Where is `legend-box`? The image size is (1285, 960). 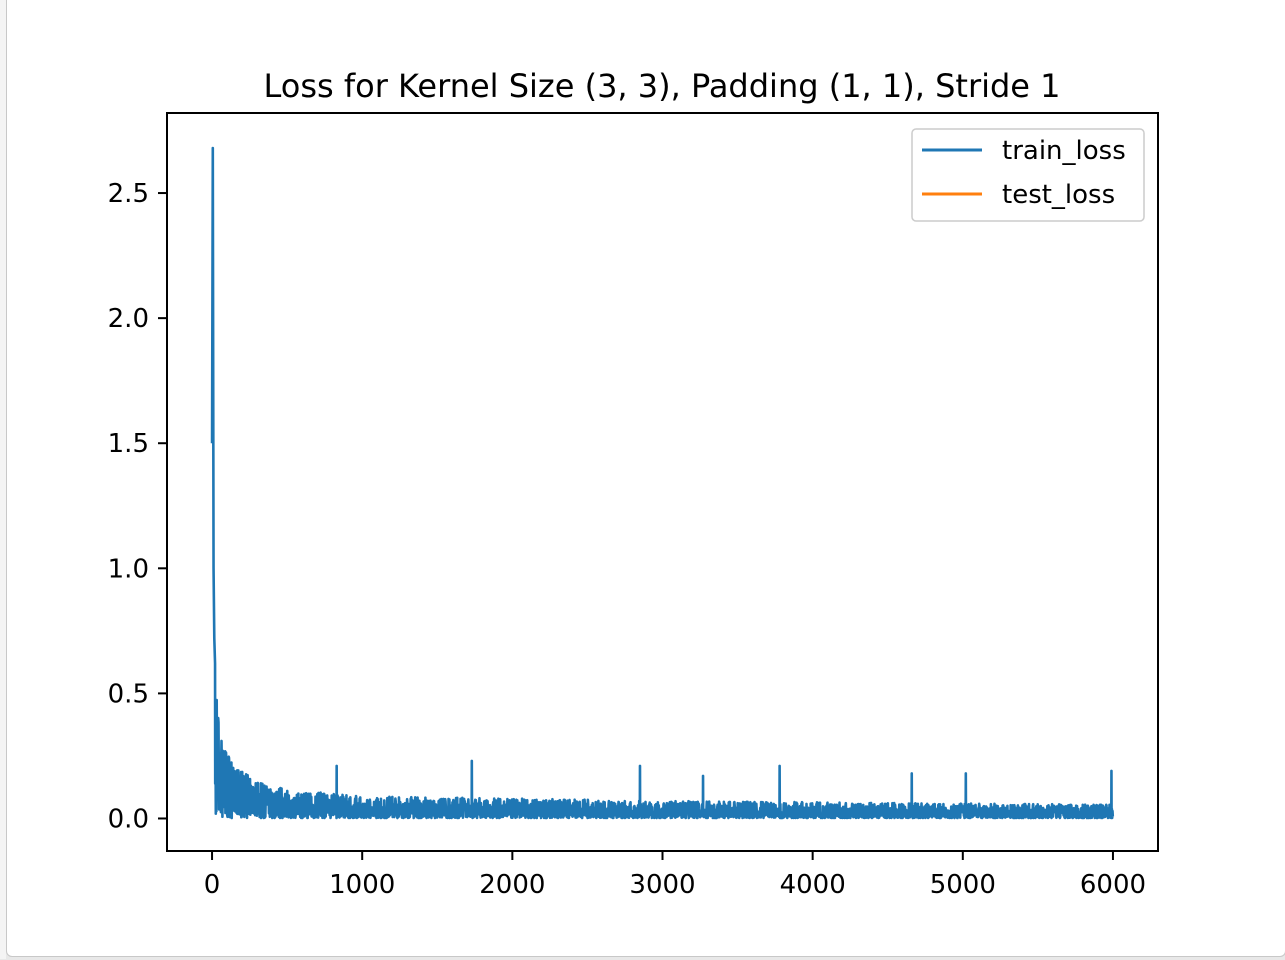
legend-box is located at coordinates (1028, 175).